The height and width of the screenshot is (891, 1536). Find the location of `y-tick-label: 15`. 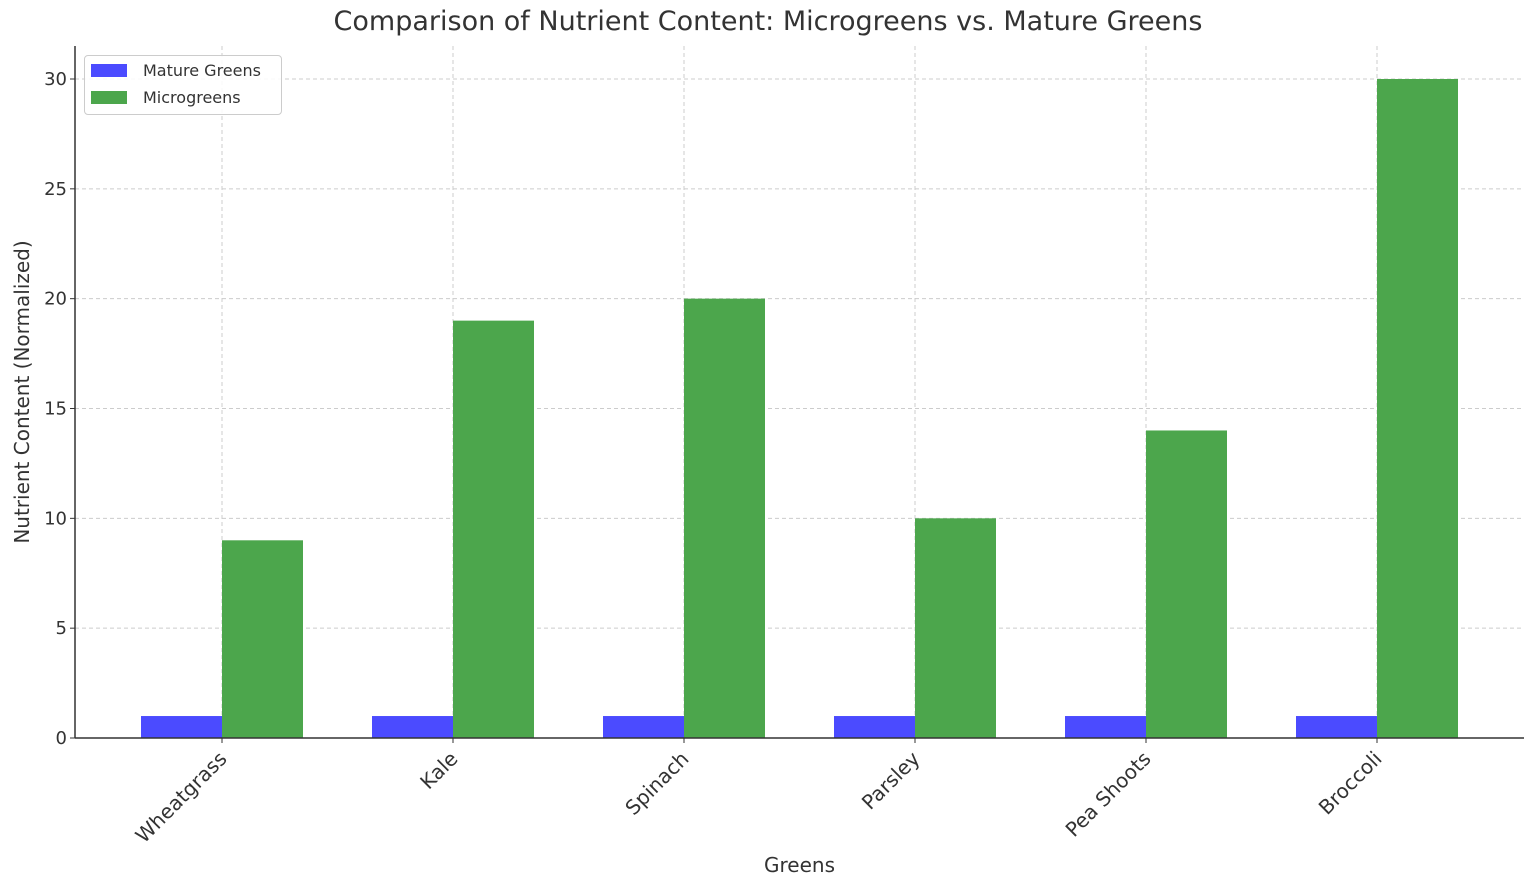

y-tick-label: 15 is located at coordinates (55, 409).